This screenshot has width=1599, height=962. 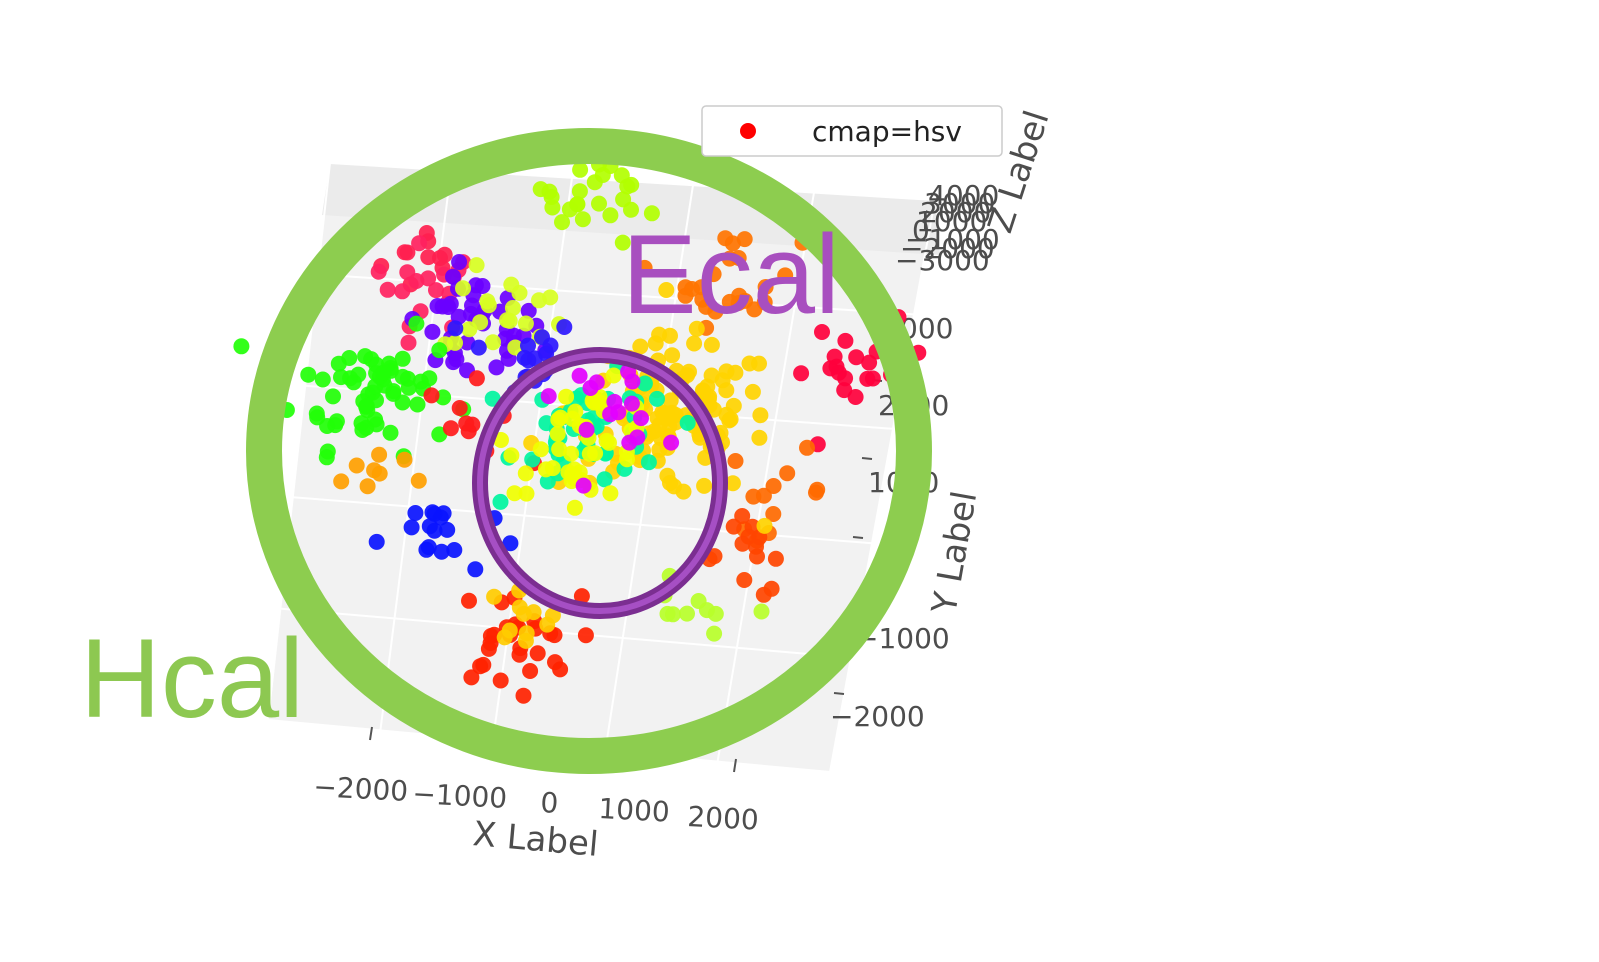 What do you see at coordinates (858, 537) in the screenshot?
I see `y-tick-mark` at bounding box center [858, 537].